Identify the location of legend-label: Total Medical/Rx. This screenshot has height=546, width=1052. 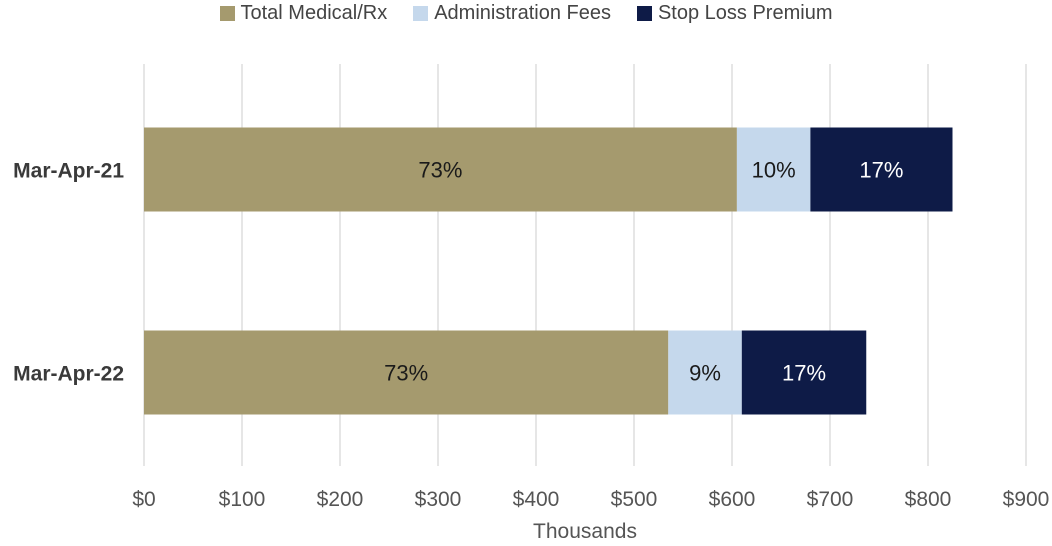
(314, 12).